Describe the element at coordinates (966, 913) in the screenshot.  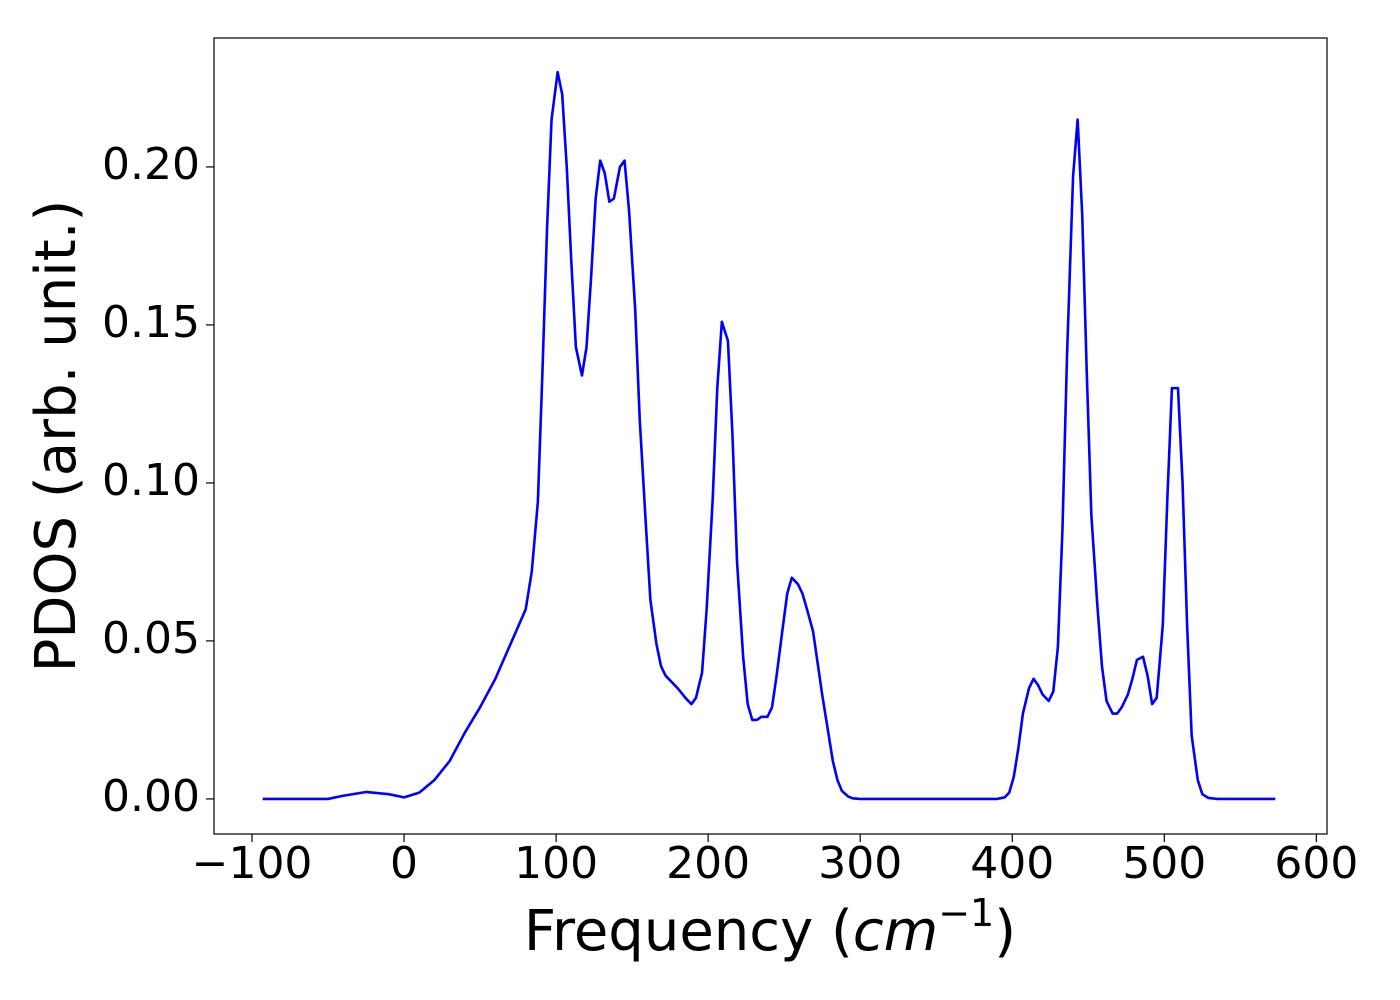
I see `x-label-sup: −1` at that location.